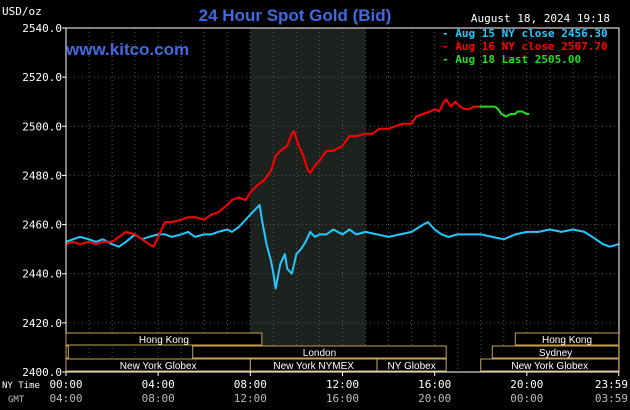 Image resolution: width=630 pixels, height=410 pixels. I want to click on legend-entry-2: - Aug 16 NY close 2507.70, so click(525, 46).